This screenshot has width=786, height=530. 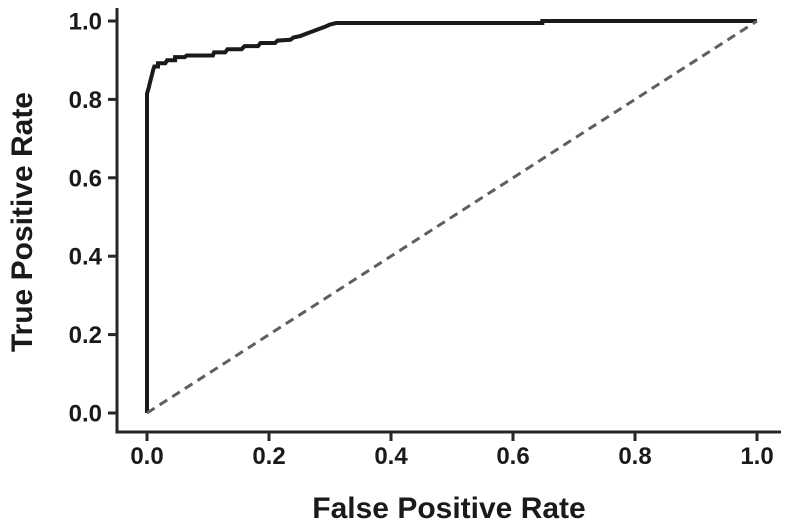 I want to click on y-axis-title-text: True Positive Rate, so click(x=22, y=222).